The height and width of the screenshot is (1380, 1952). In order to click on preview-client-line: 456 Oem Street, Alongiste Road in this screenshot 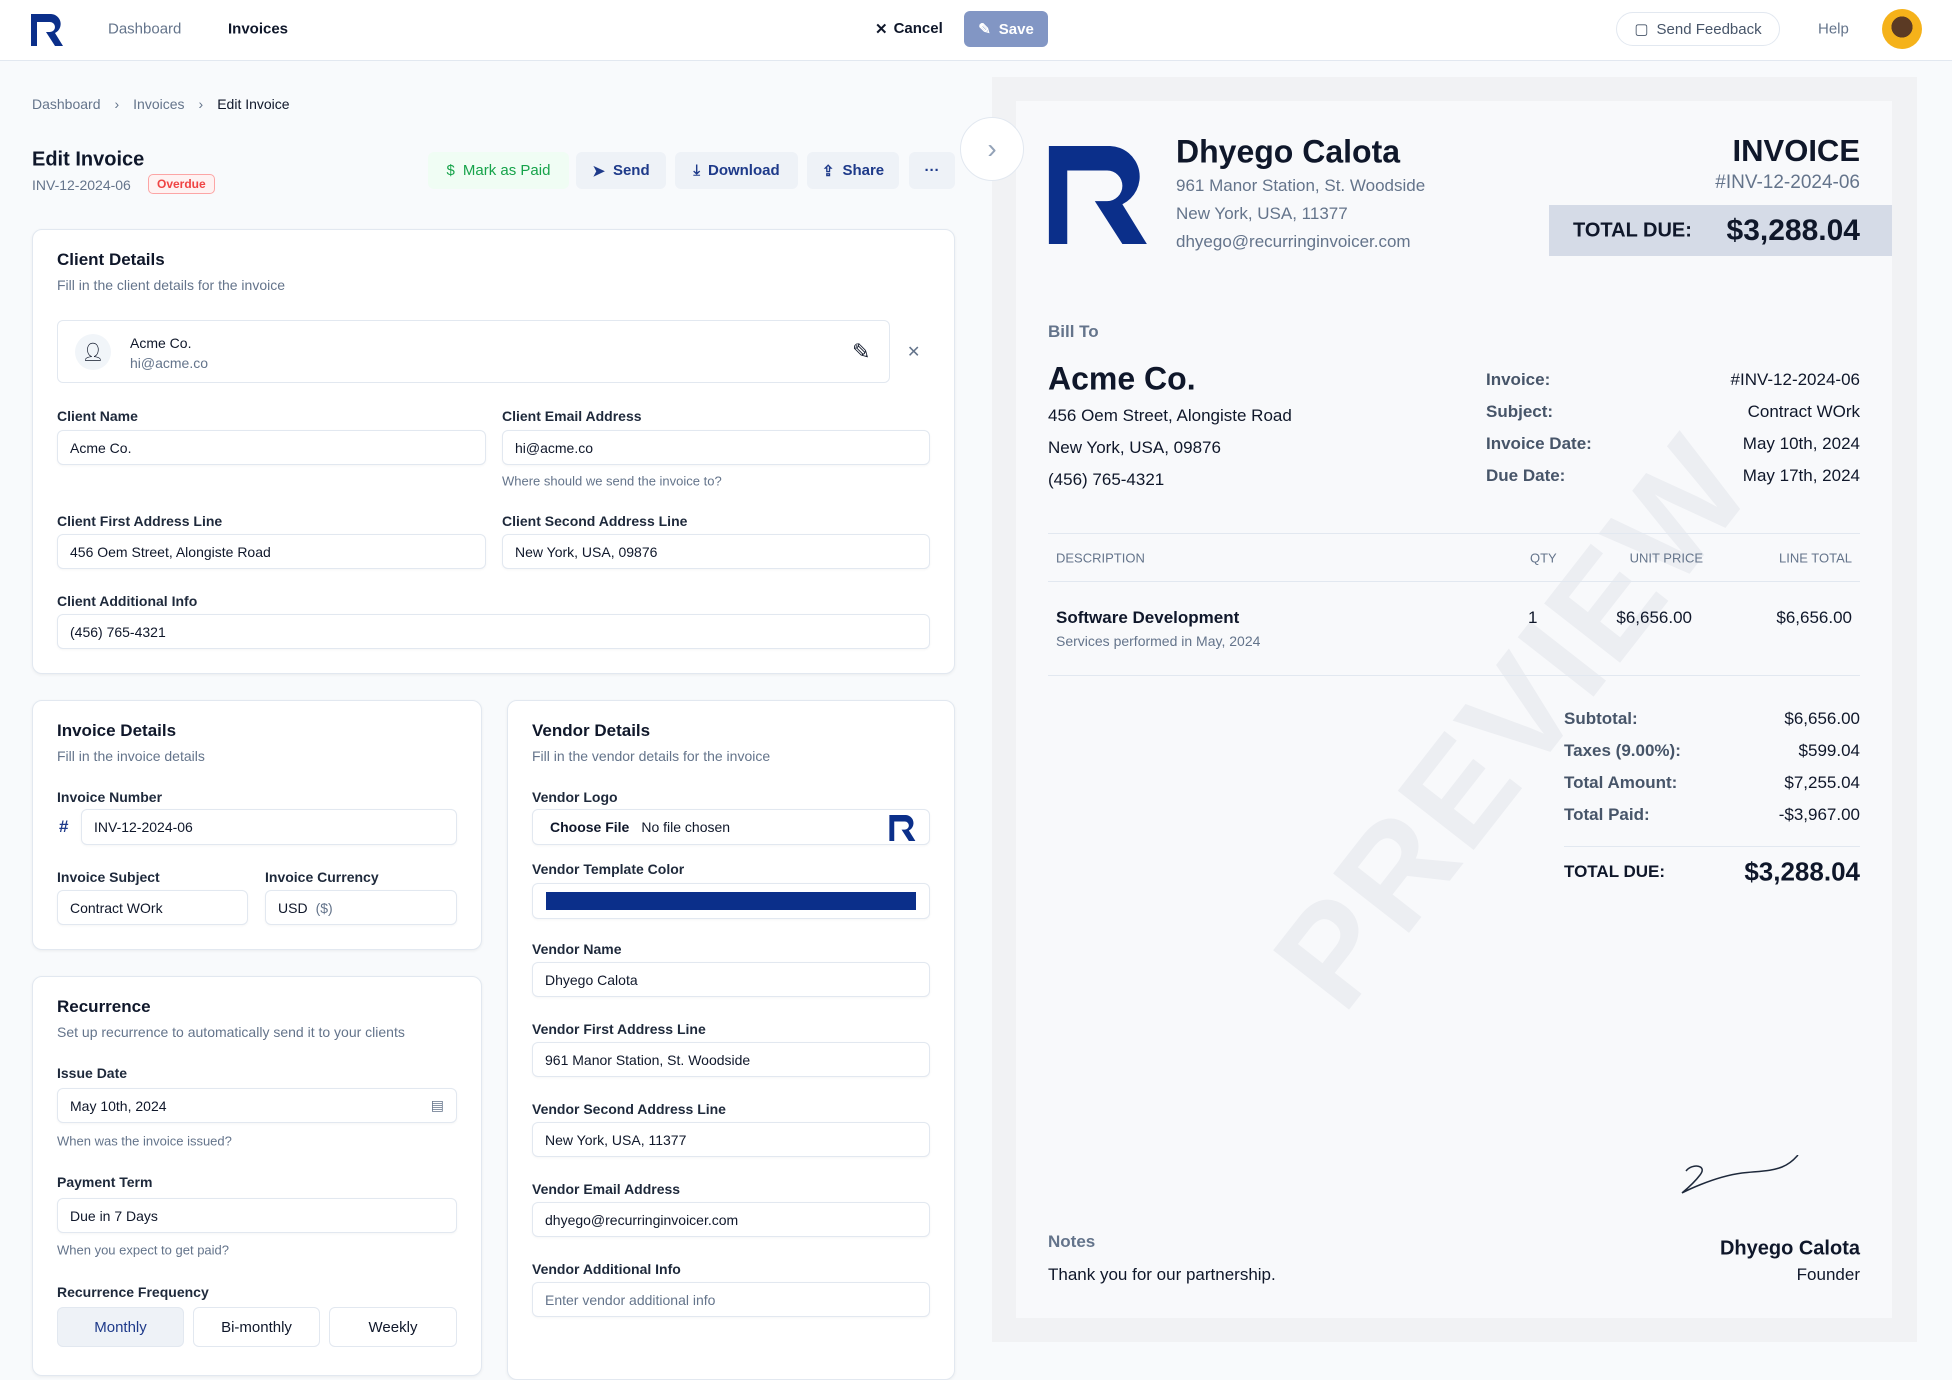, I will do `click(1170, 415)`.